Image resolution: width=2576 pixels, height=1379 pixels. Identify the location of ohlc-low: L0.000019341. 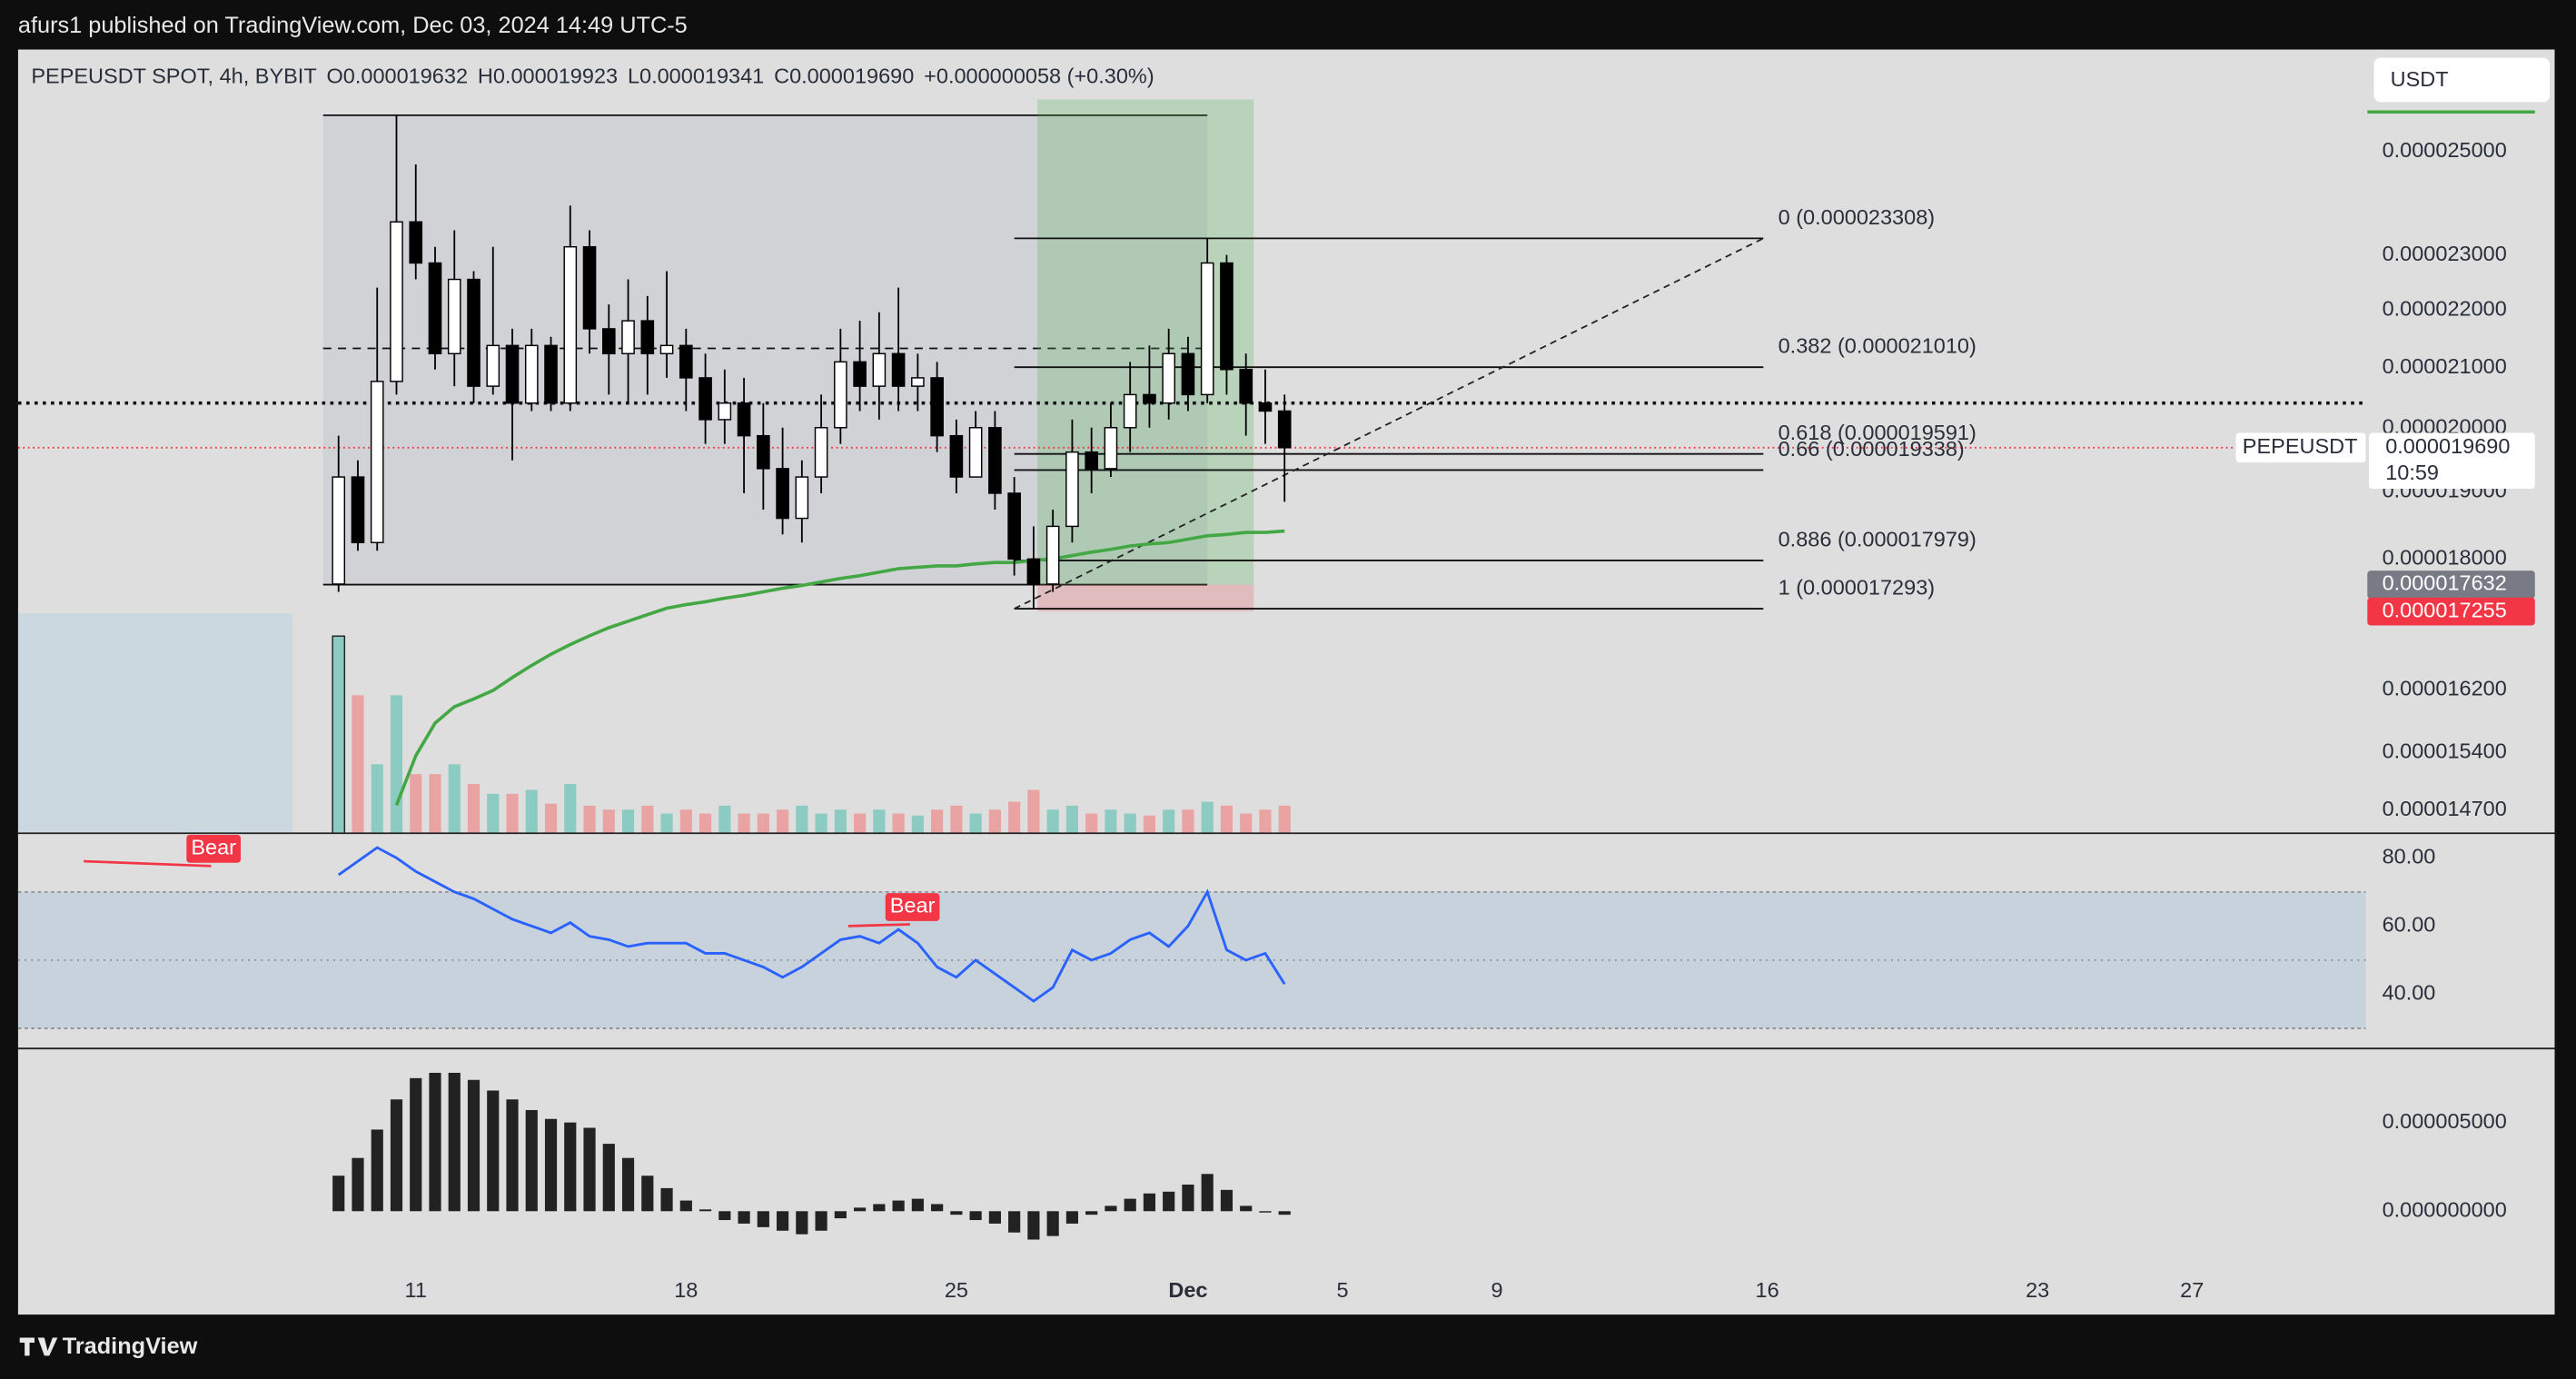
(696, 75).